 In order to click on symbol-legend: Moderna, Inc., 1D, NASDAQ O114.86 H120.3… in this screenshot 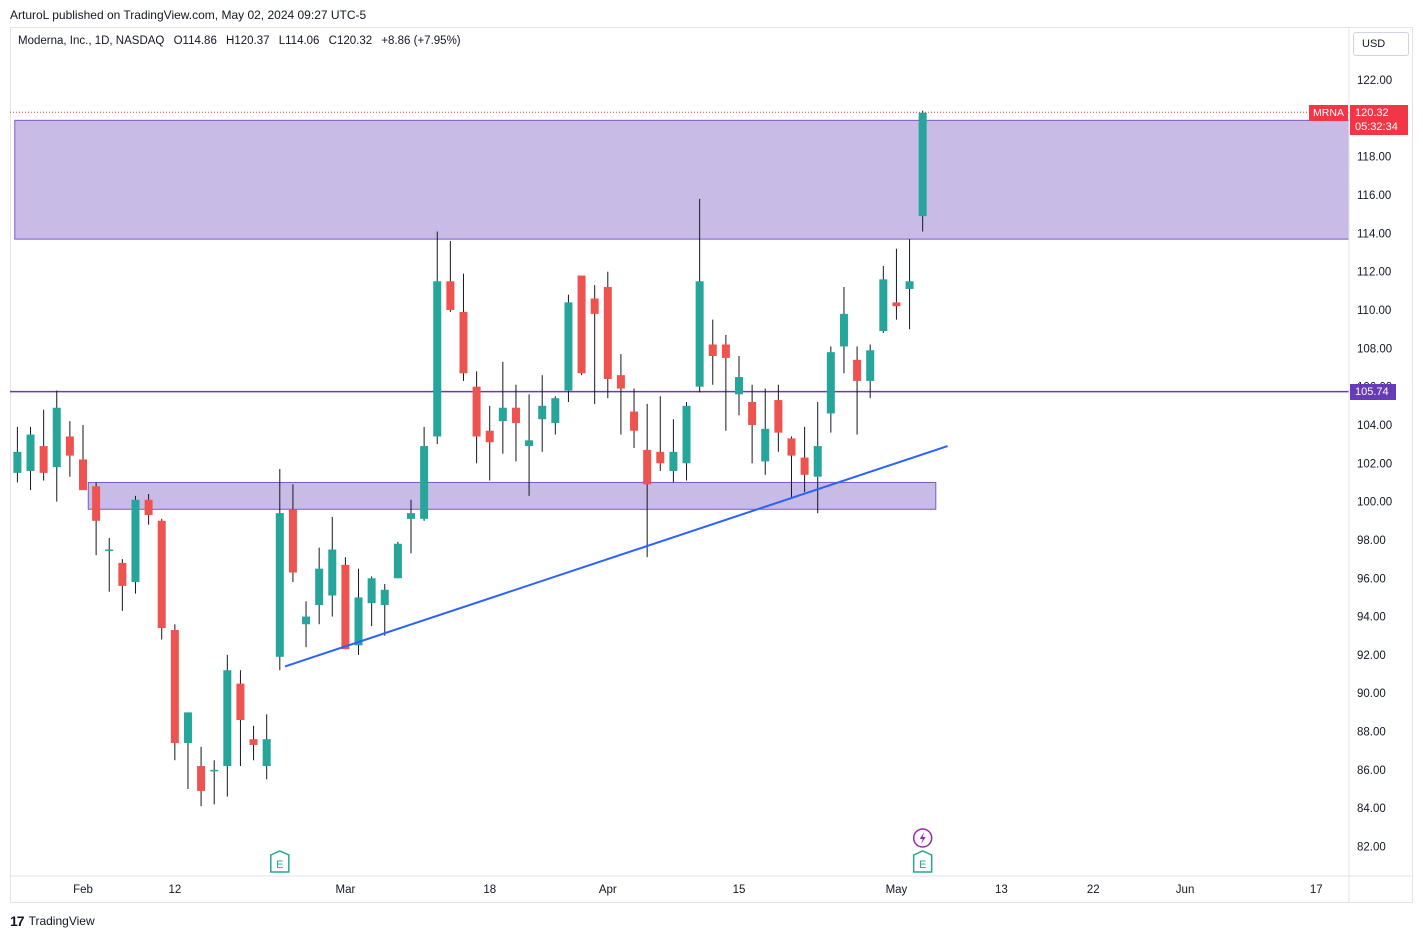, I will do `click(242, 41)`.